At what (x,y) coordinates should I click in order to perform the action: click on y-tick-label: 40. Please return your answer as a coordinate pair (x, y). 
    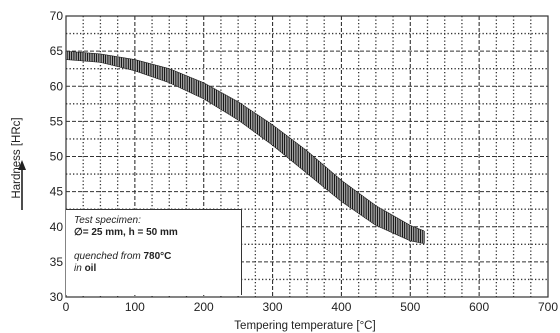
    Looking at the image, I should click on (57, 227).